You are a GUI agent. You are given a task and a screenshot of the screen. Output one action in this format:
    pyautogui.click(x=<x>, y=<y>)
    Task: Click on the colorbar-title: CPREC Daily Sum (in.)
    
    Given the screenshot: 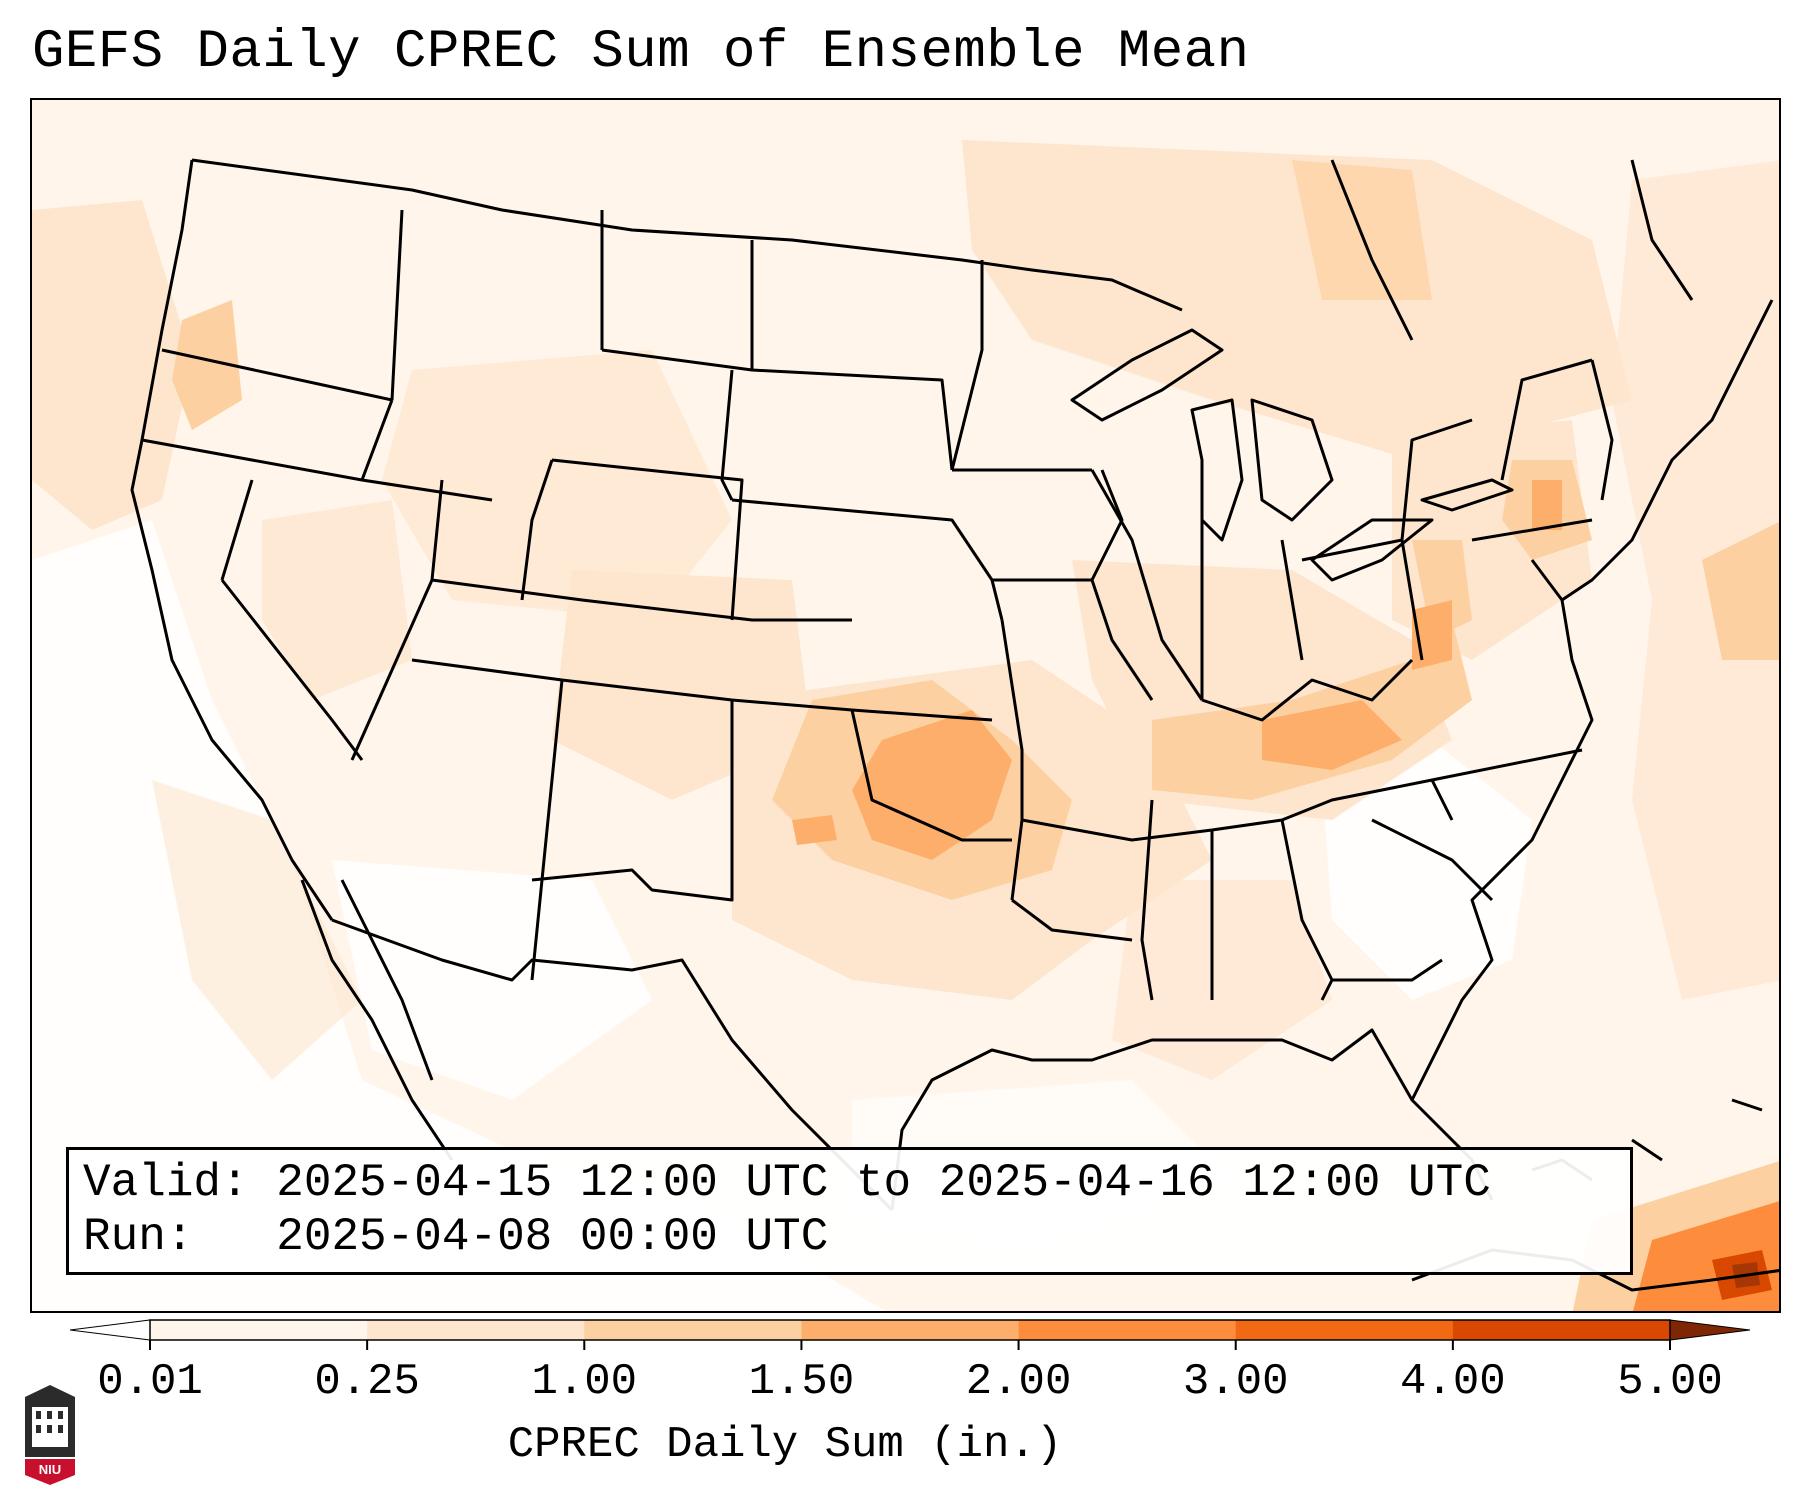 What is the action you would take?
    pyautogui.click(x=785, y=1445)
    